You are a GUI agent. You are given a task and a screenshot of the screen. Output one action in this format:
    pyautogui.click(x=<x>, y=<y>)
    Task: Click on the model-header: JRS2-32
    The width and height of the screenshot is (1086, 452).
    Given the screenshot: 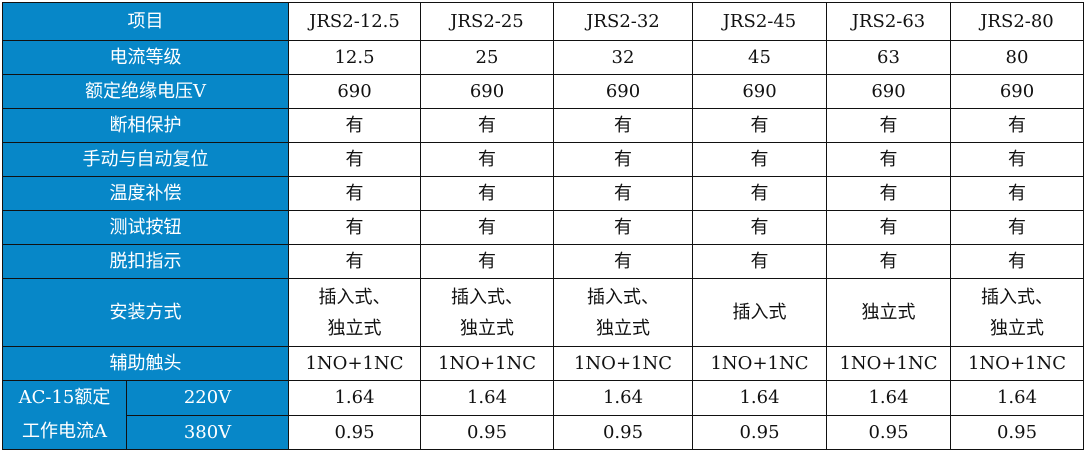 What is the action you would take?
    pyautogui.click(x=623, y=21)
    